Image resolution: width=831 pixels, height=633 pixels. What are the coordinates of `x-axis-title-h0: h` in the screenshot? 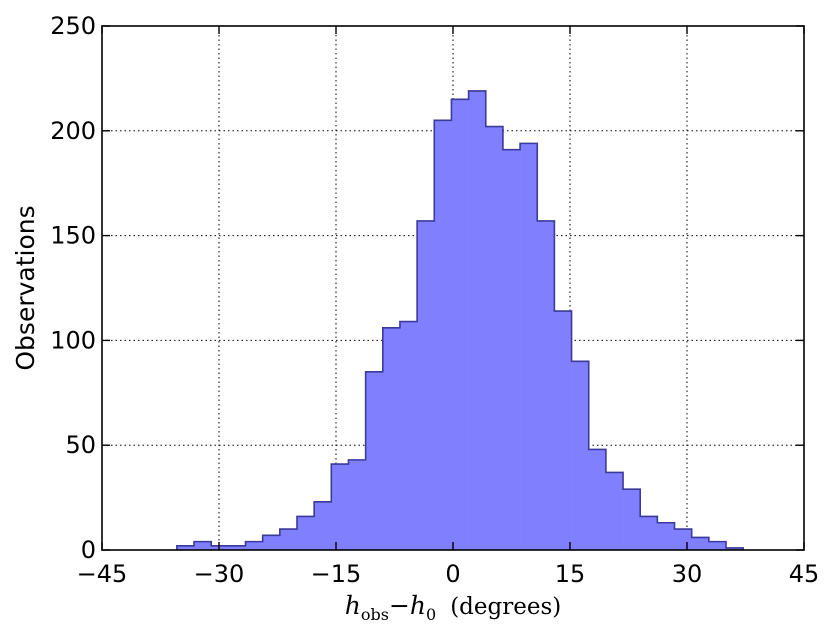 It's located at (418, 605).